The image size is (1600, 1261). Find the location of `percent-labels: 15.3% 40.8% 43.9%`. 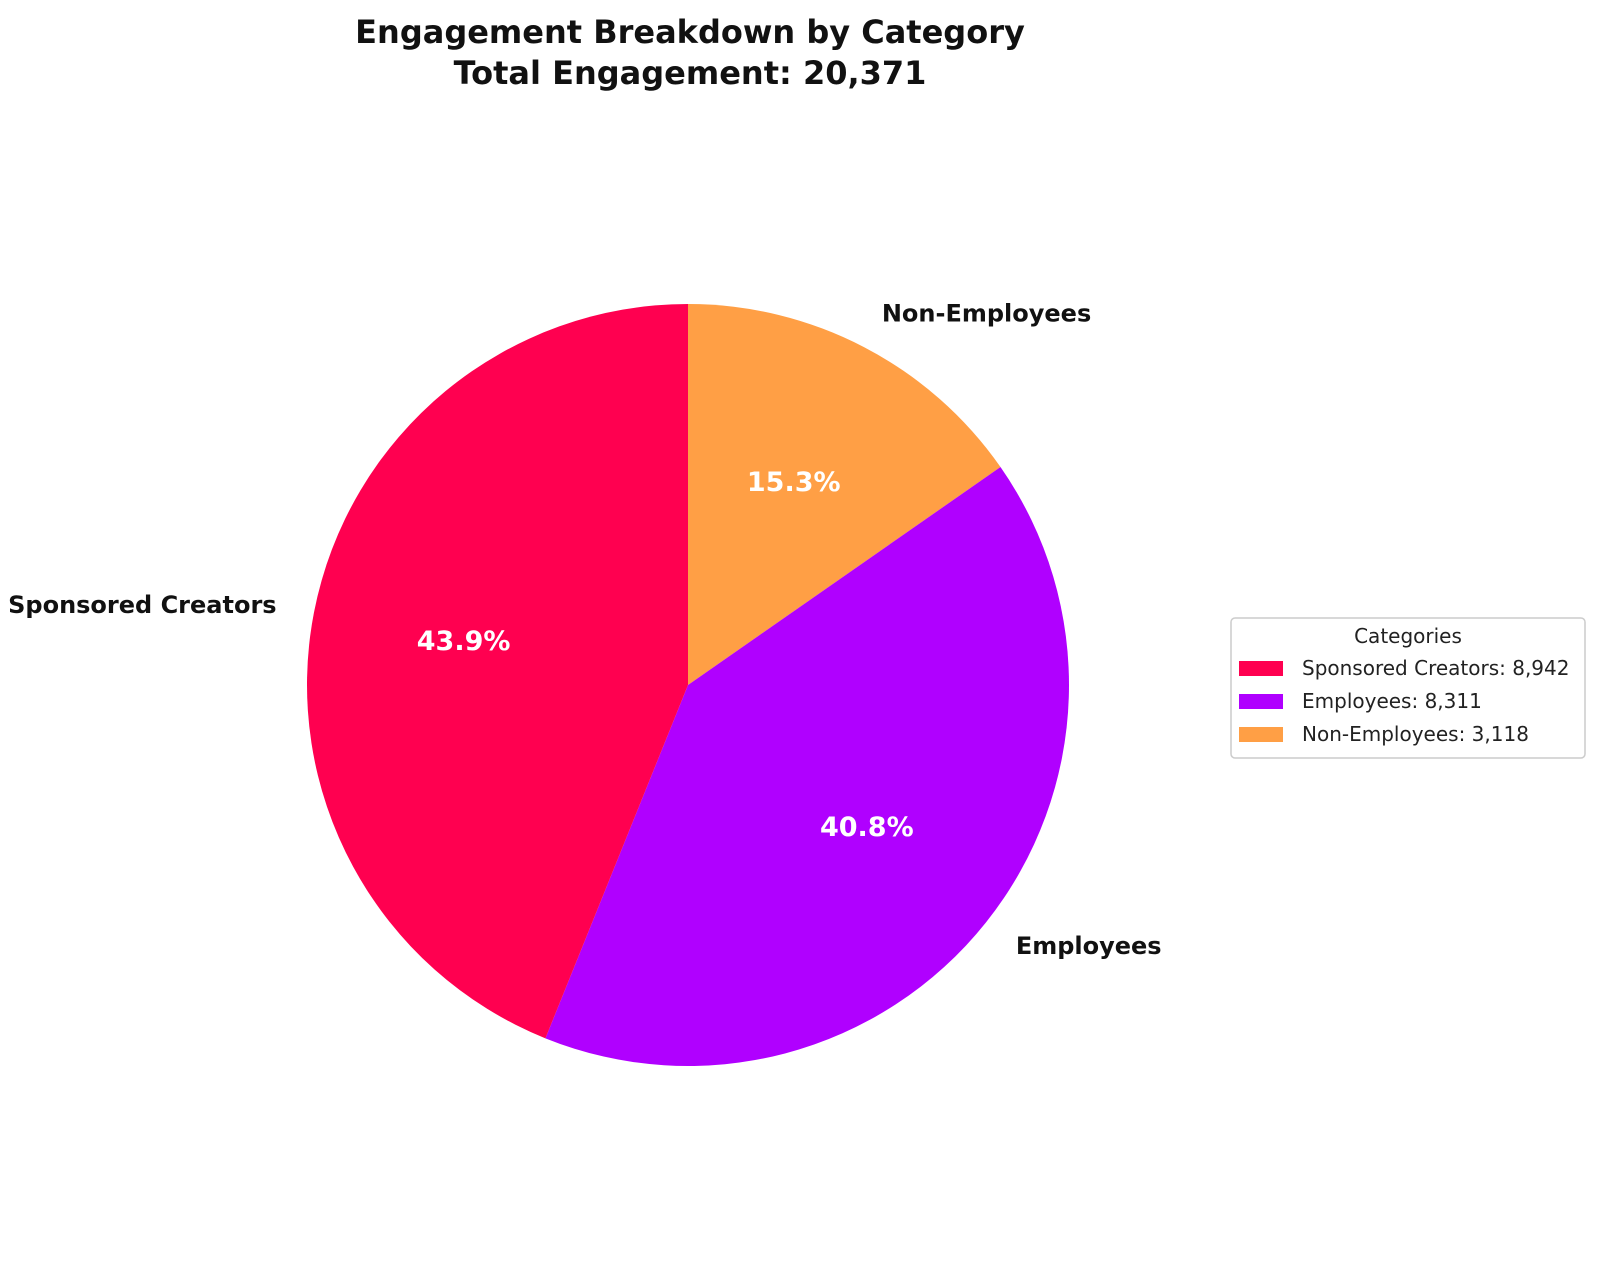

percent-labels: 15.3% 40.8% 43.9% is located at coordinates (665, 655).